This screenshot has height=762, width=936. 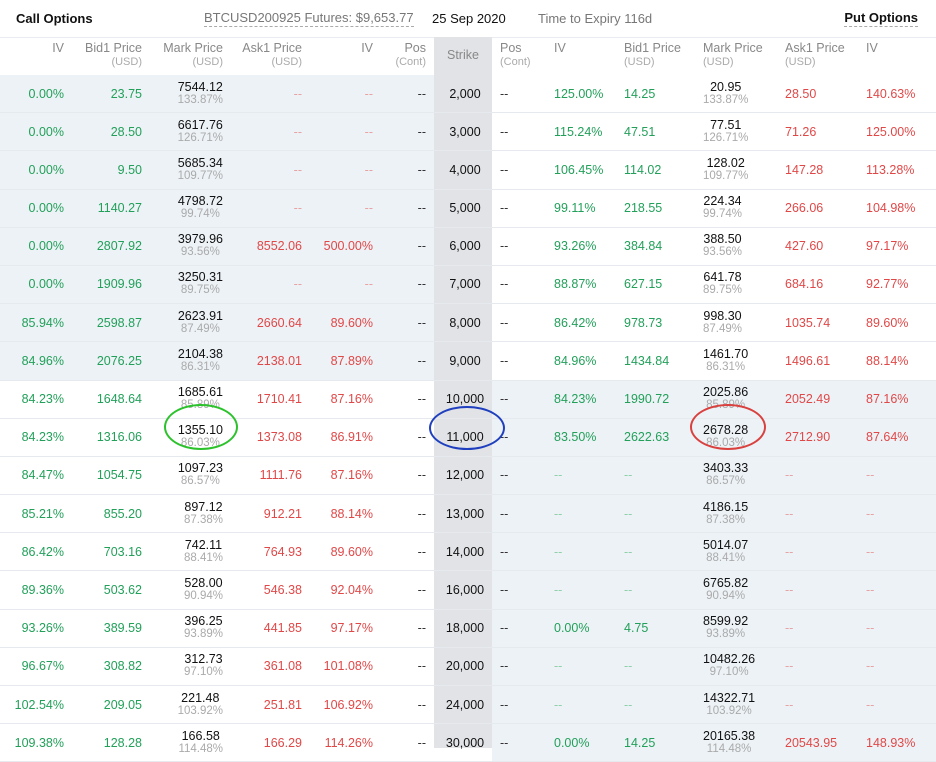 What do you see at coordinates (643, 322) in the screenshot?
I see `put-bid: 978.73` at bounding box center [643, 322].